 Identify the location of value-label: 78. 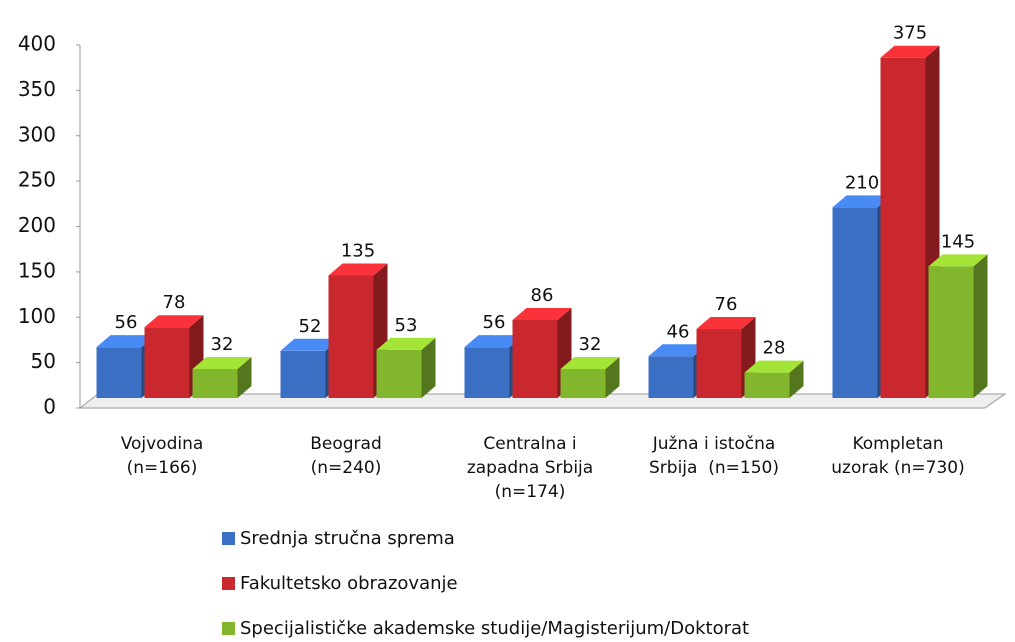
(174, 302).